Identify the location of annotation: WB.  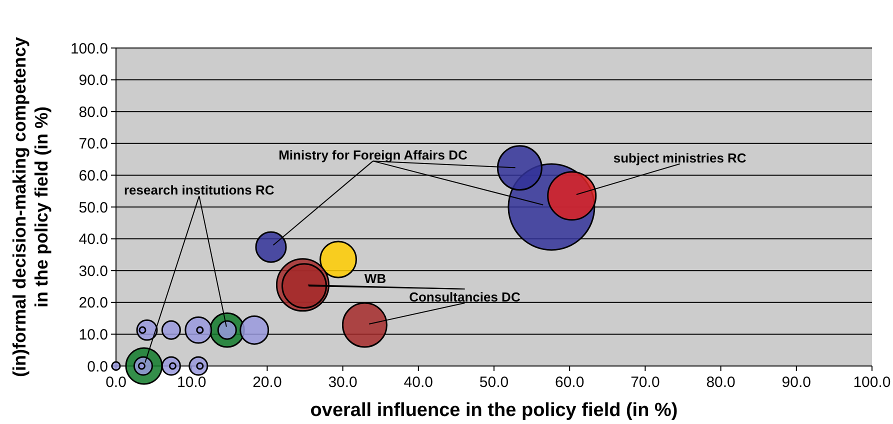
(375, 278).